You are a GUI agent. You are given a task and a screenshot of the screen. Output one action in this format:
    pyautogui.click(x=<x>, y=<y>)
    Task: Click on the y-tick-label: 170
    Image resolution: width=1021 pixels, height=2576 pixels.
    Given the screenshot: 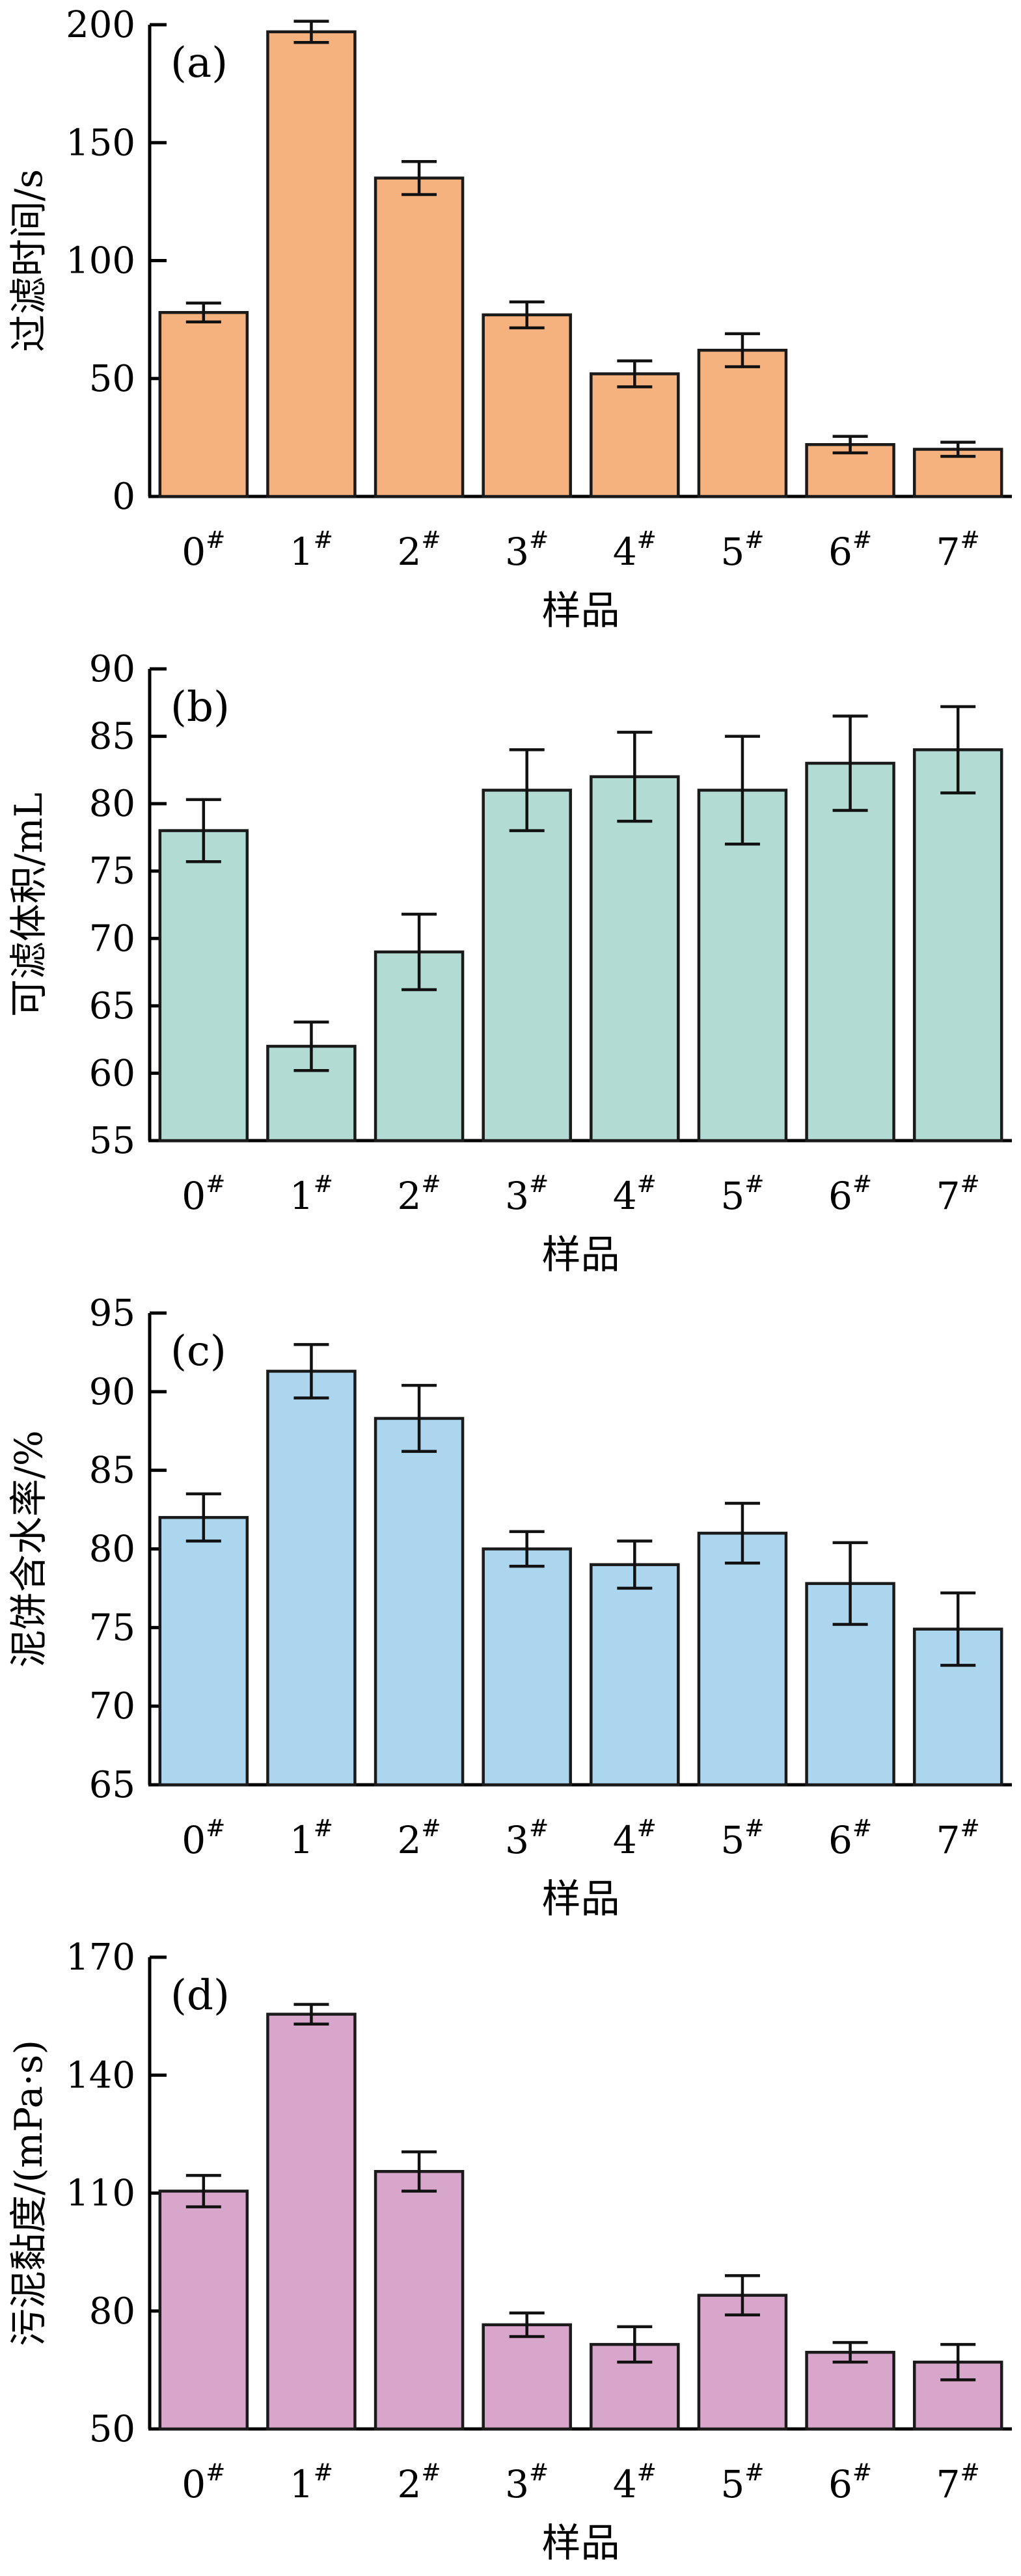 What is the action you would take?
    pyautogui.click(x=100, y=1958)
    